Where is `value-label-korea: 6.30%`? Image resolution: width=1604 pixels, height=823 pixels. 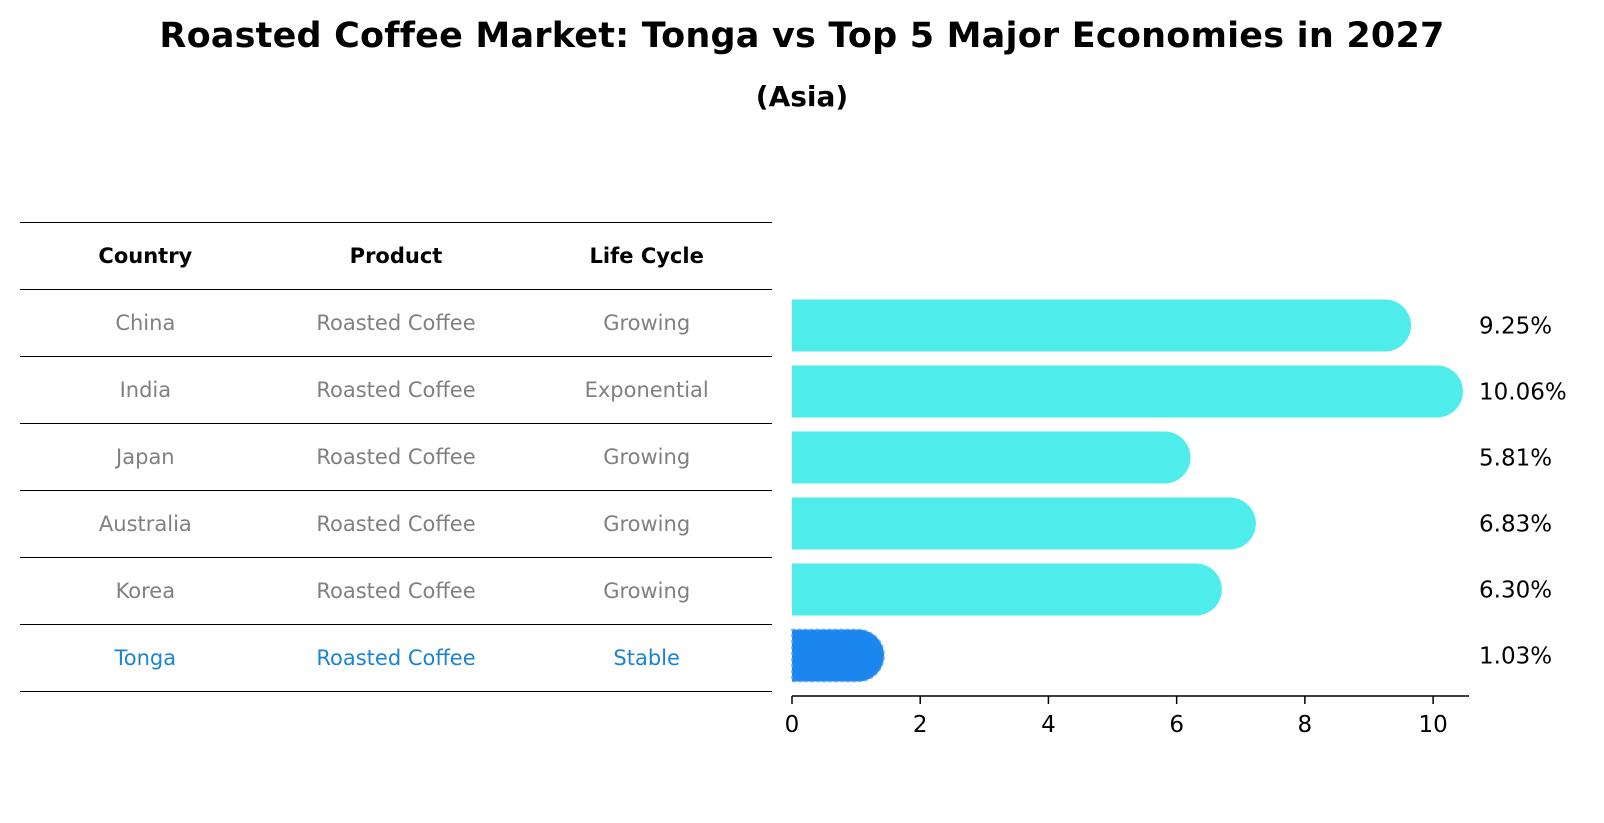 value-label-korea: 6.30% is located at coordinates (1515, 591).